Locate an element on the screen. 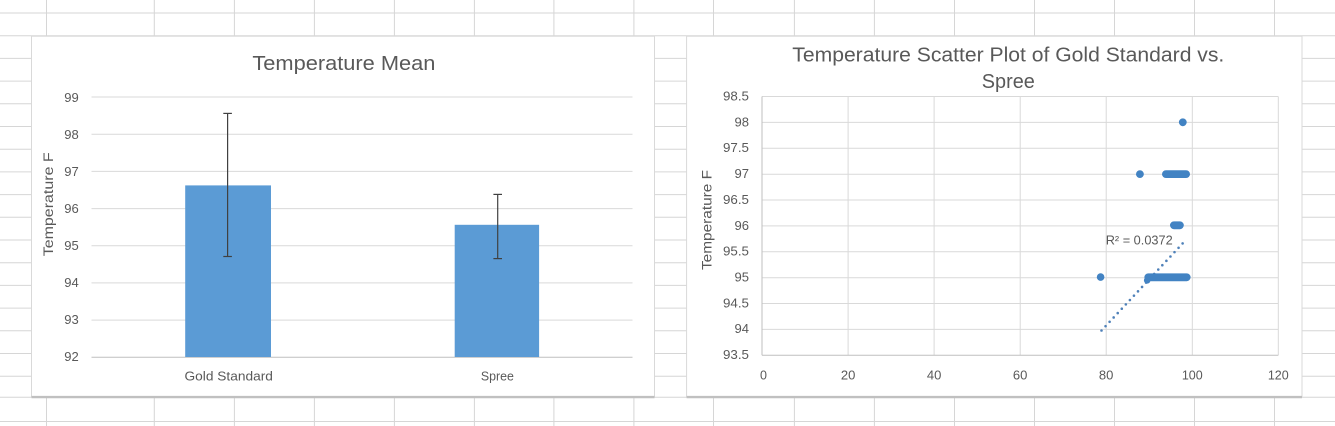 The image size is (1335, 426). svg-text: Gold Standard is located at coordinates (229, 377).